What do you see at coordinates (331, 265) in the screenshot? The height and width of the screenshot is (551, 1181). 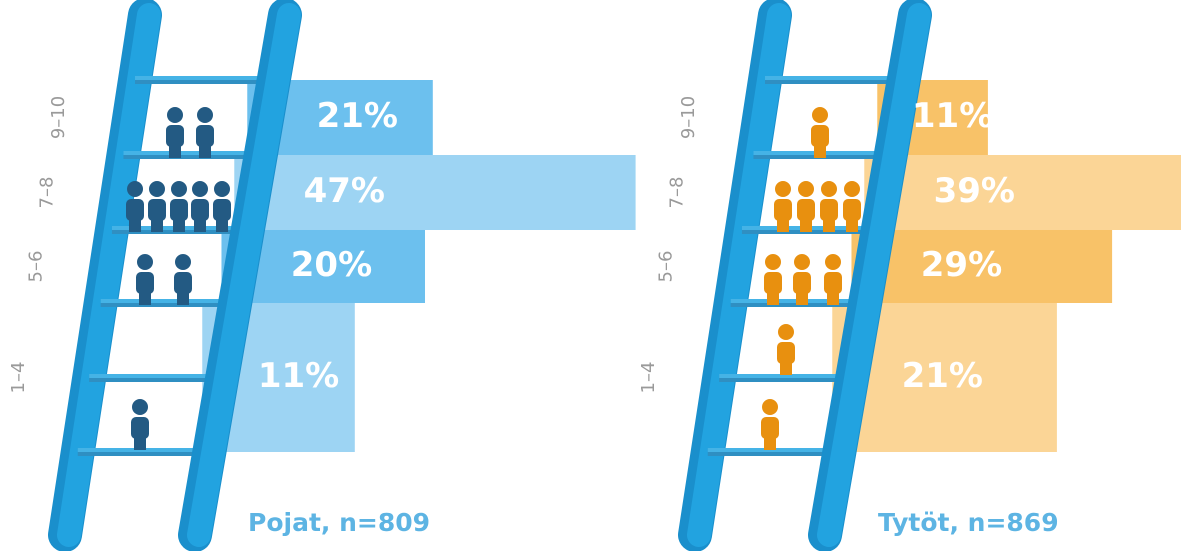 I see `value-label: 20%` at bounding box center [331, 265].